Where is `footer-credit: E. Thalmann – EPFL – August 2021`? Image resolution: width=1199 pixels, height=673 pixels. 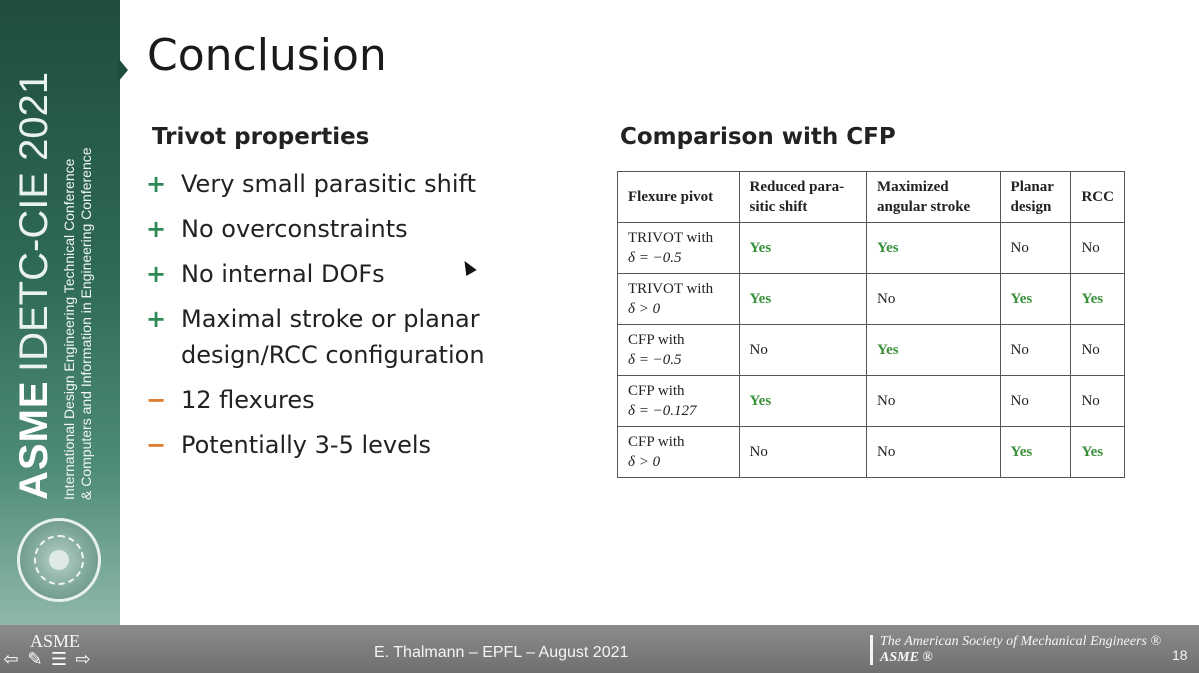
footer-credit: E. Thalmann – EPFL – August 2021 is located at coordinates (501, 652).